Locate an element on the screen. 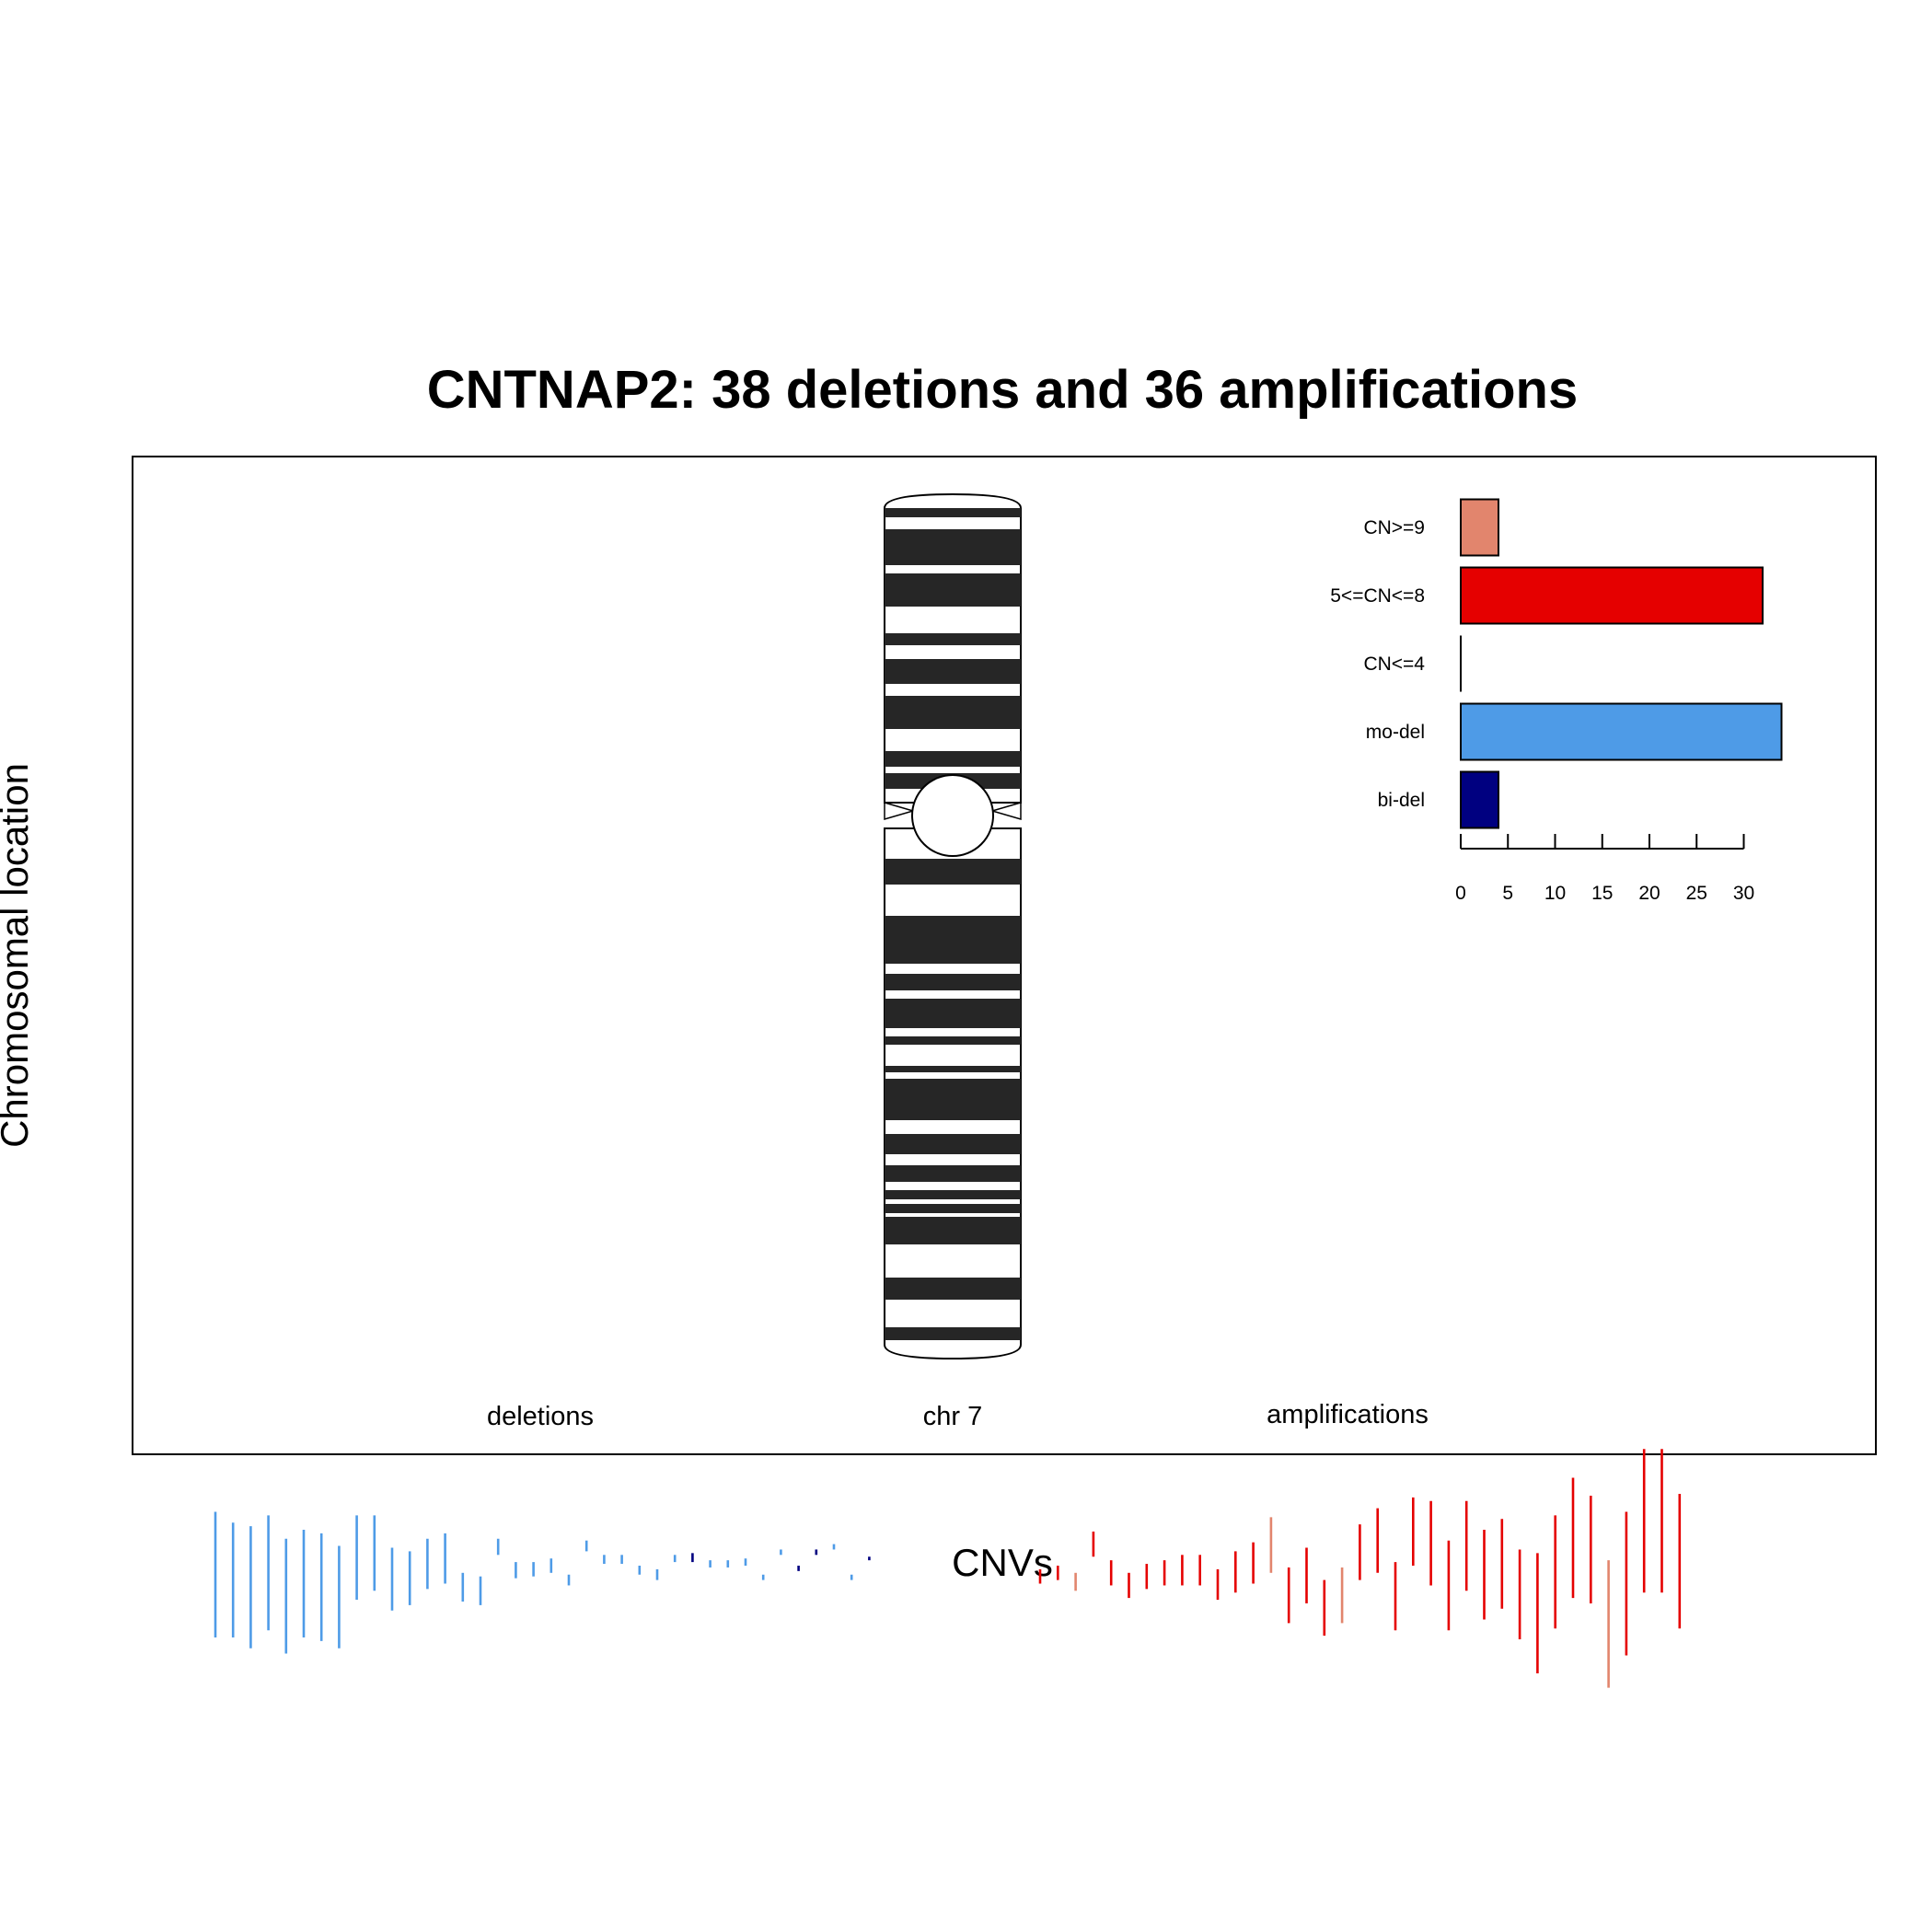 The image size is (1932, 1932). amplification-segments is located at coordinates (1360, 1569).